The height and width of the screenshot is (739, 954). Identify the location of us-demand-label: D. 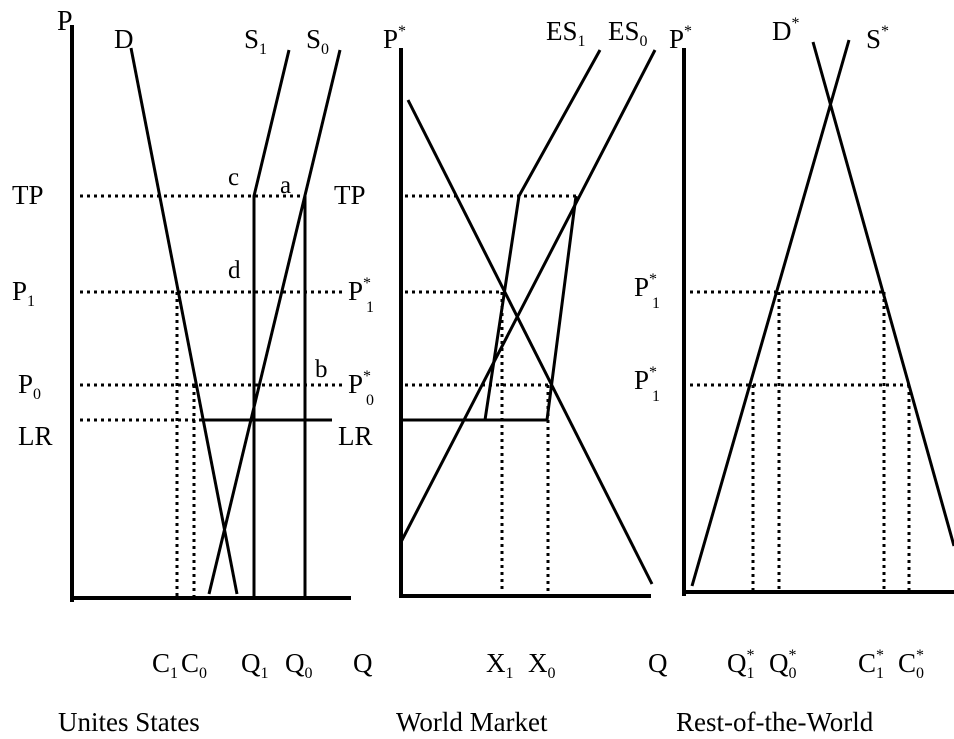
(124, 39).